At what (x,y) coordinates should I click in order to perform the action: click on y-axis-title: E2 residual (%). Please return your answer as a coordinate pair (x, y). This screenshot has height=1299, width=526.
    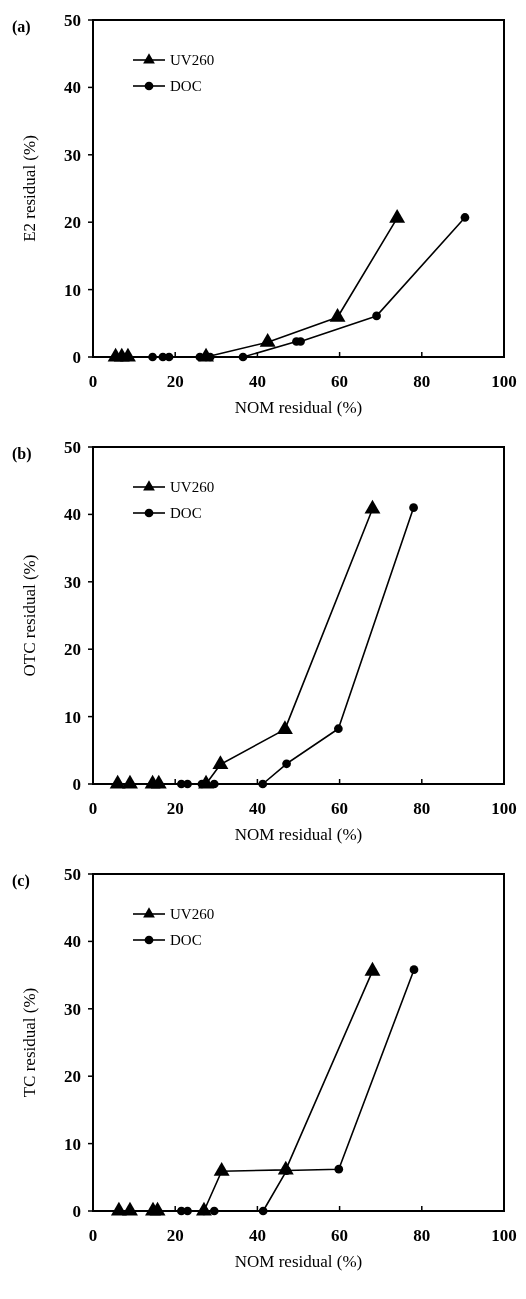
    Looking at the image, I should click on (29, 188).